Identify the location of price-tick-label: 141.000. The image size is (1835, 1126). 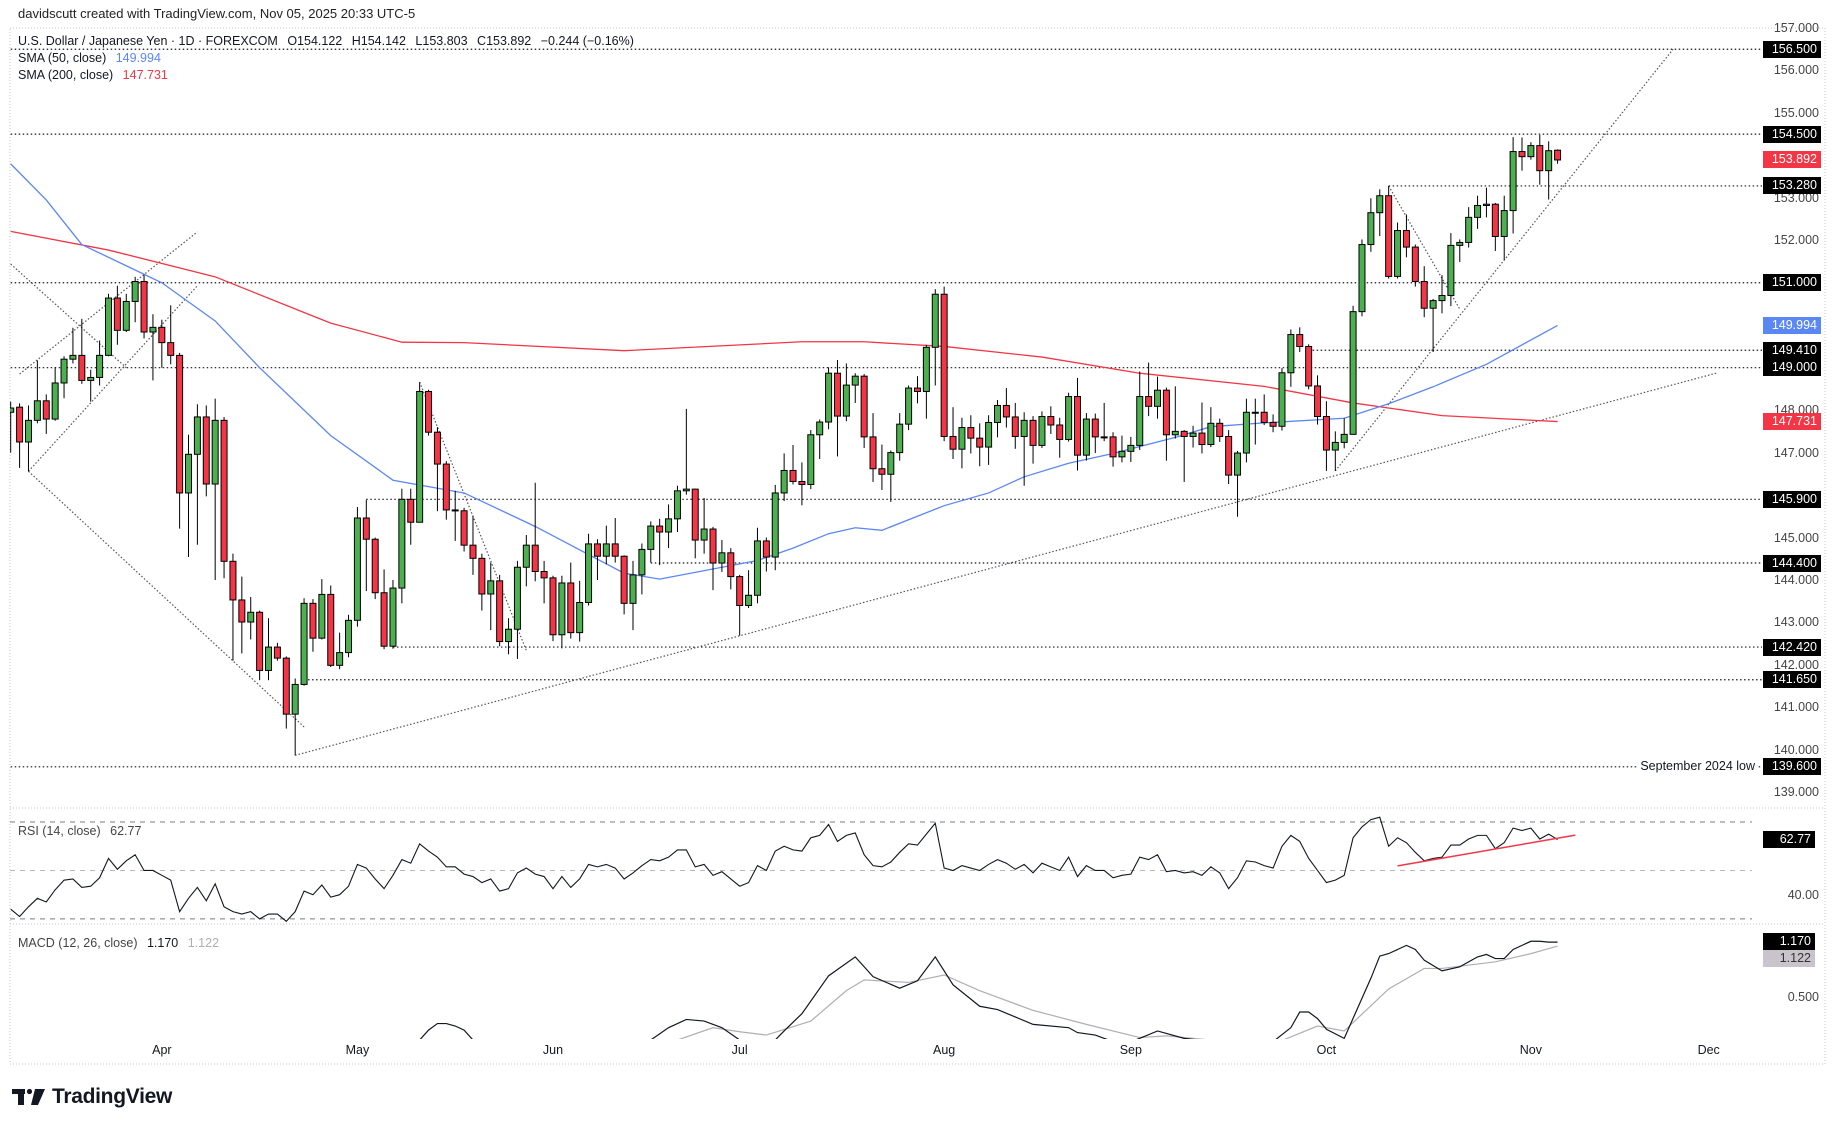
(1796, 707).